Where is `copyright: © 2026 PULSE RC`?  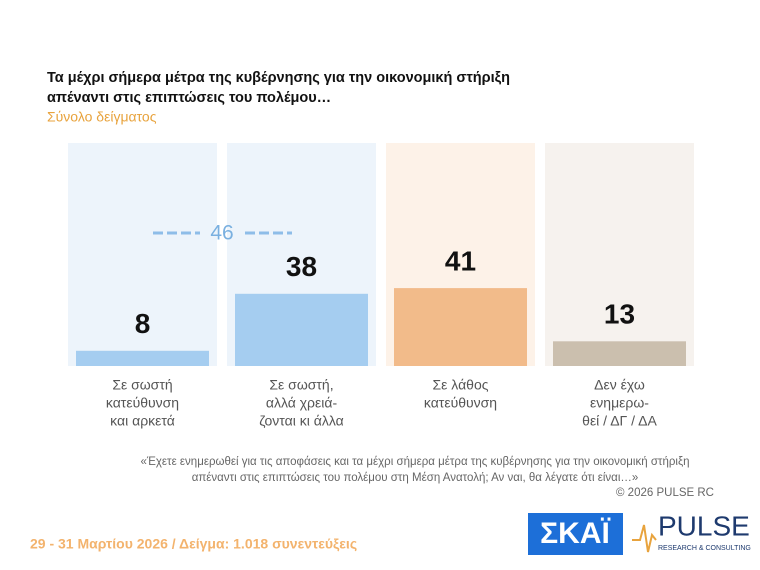
copyright: © 2026 PULSE RC is located at coordinates (665, 493).